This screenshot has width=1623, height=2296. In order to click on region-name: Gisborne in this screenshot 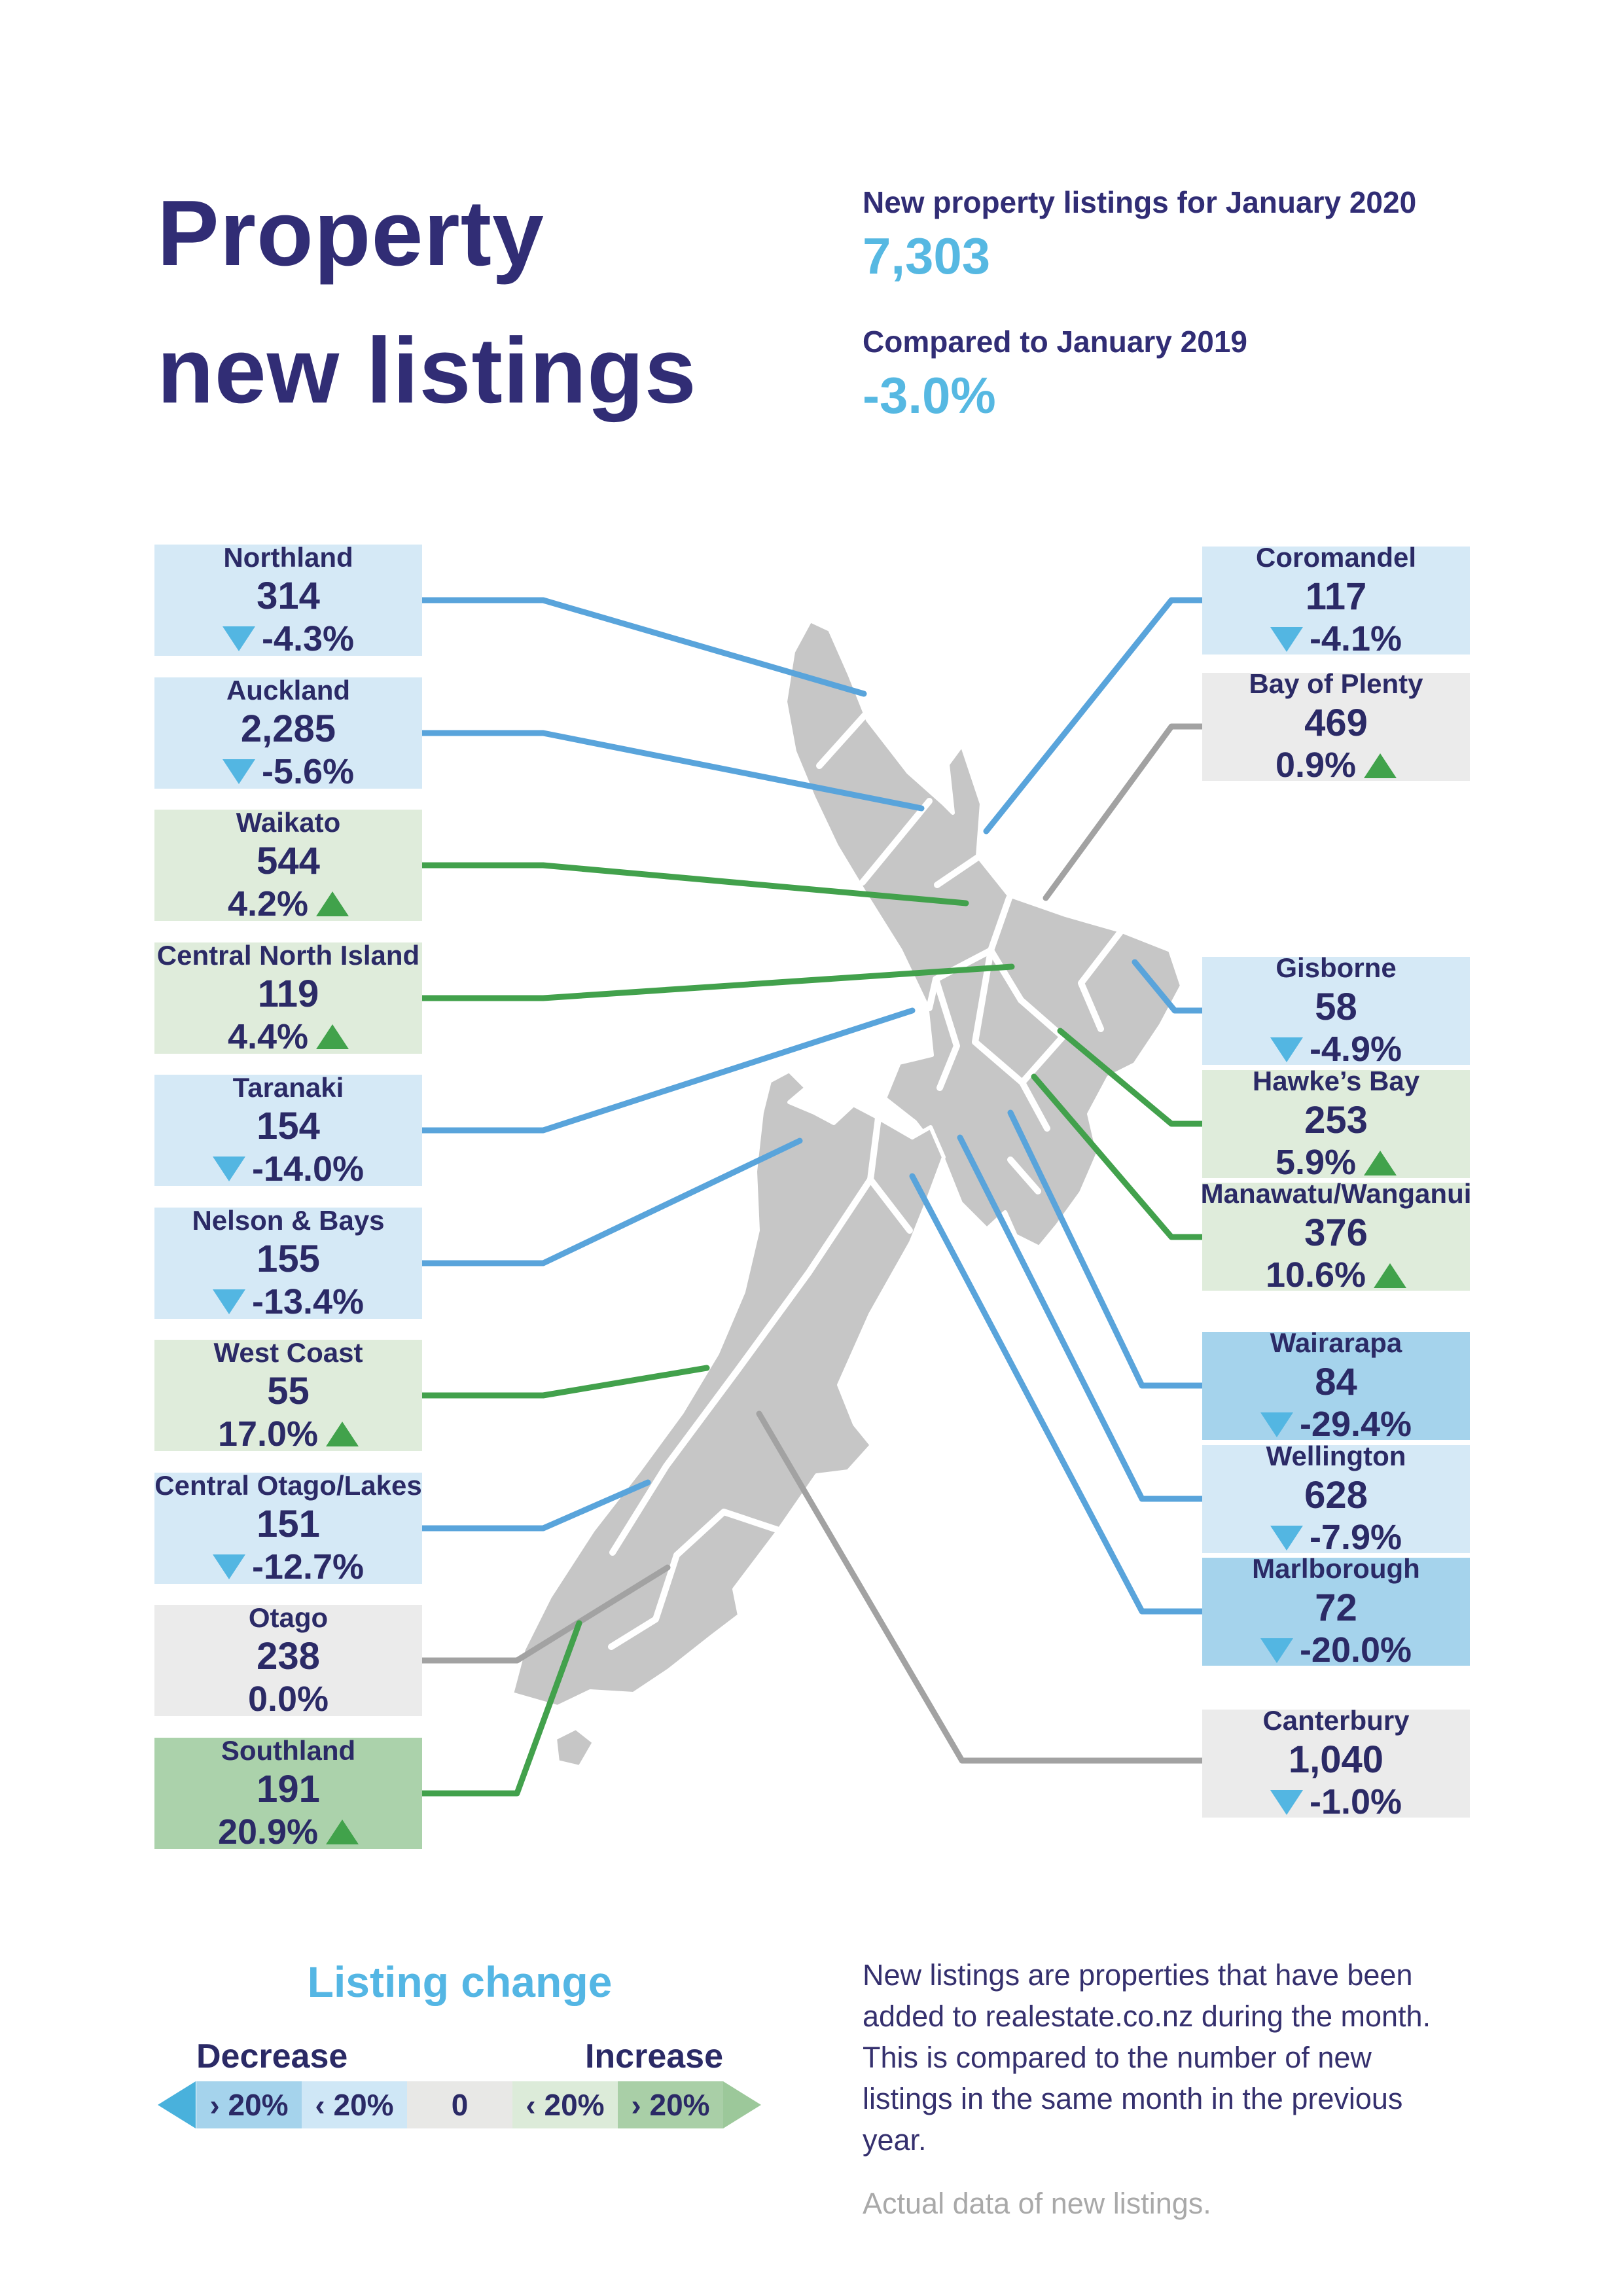, I will do `click(1336, 968)`.